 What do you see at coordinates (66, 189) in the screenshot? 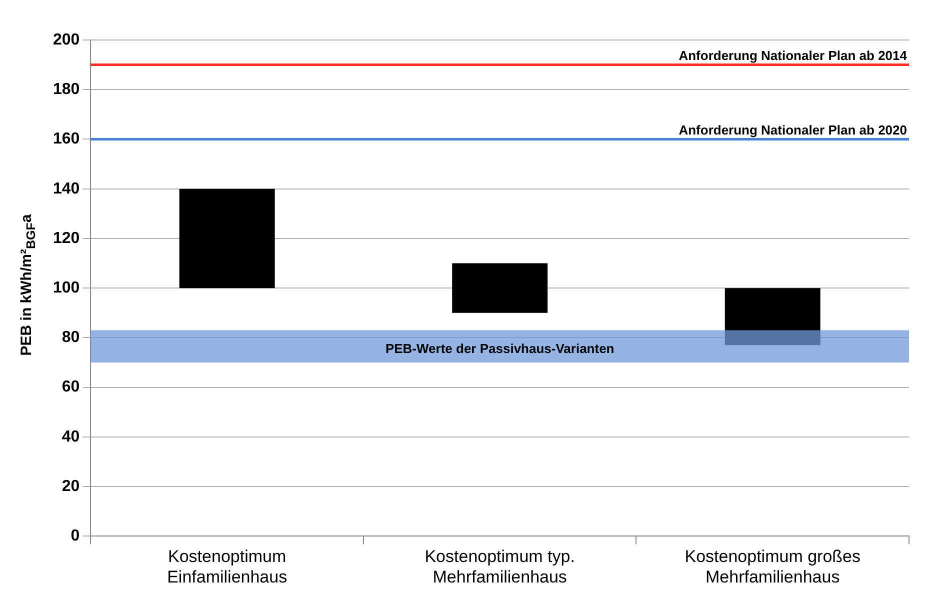
I see `y-tick-label: 140` at bounding box center [66, 189].